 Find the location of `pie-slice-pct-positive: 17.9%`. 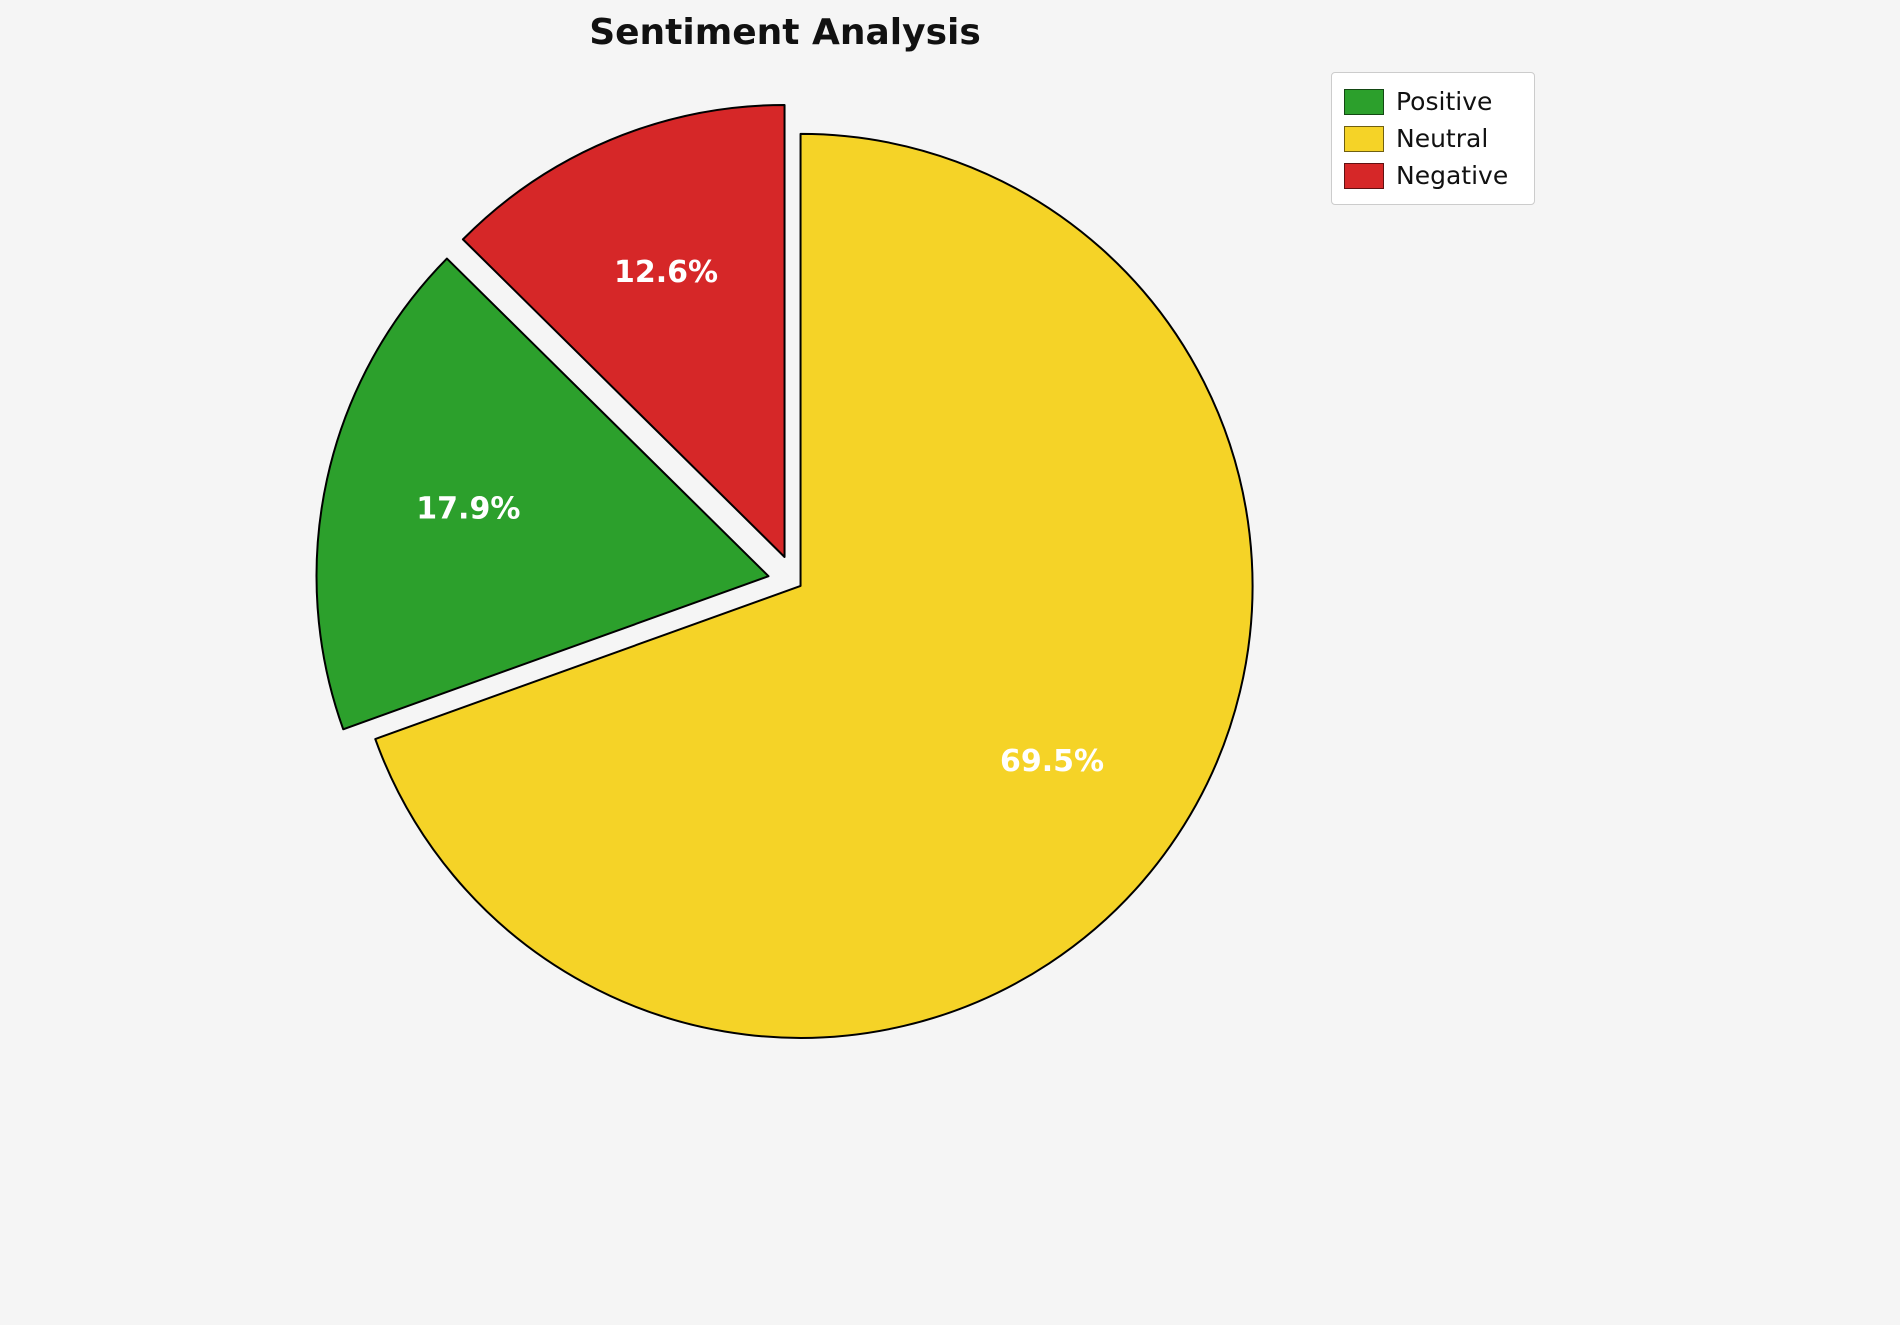

pie-slice-pct-positive: 17.9% is located at coordinates (468, 509).